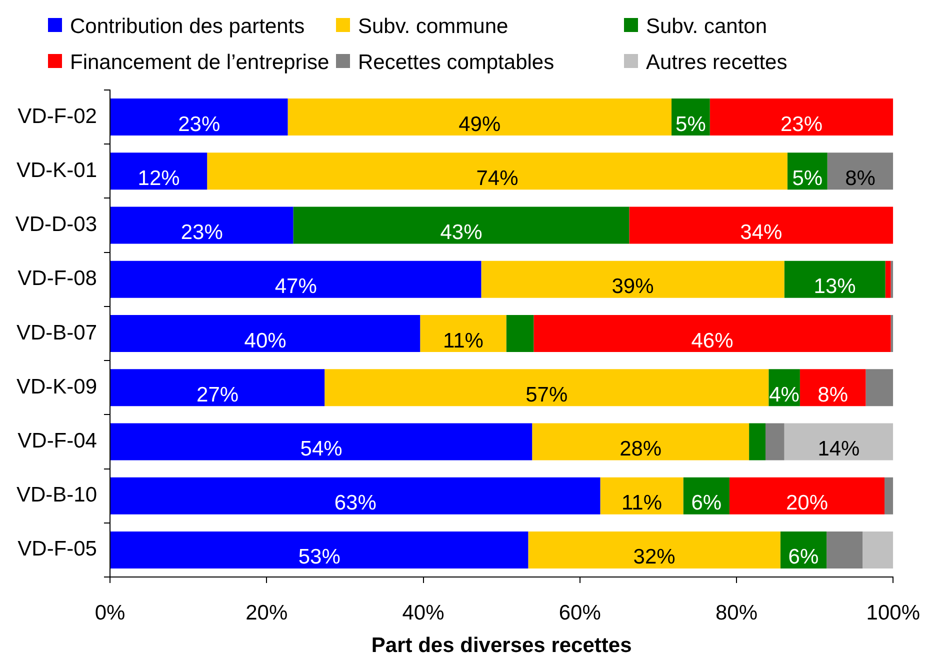 The height and width of the screenshot is (661, 938). What do you see at coordinates (57, 549) in the screenshot?
I see `y-tick-label: VD-F-05` at bounding box center [57, 549].